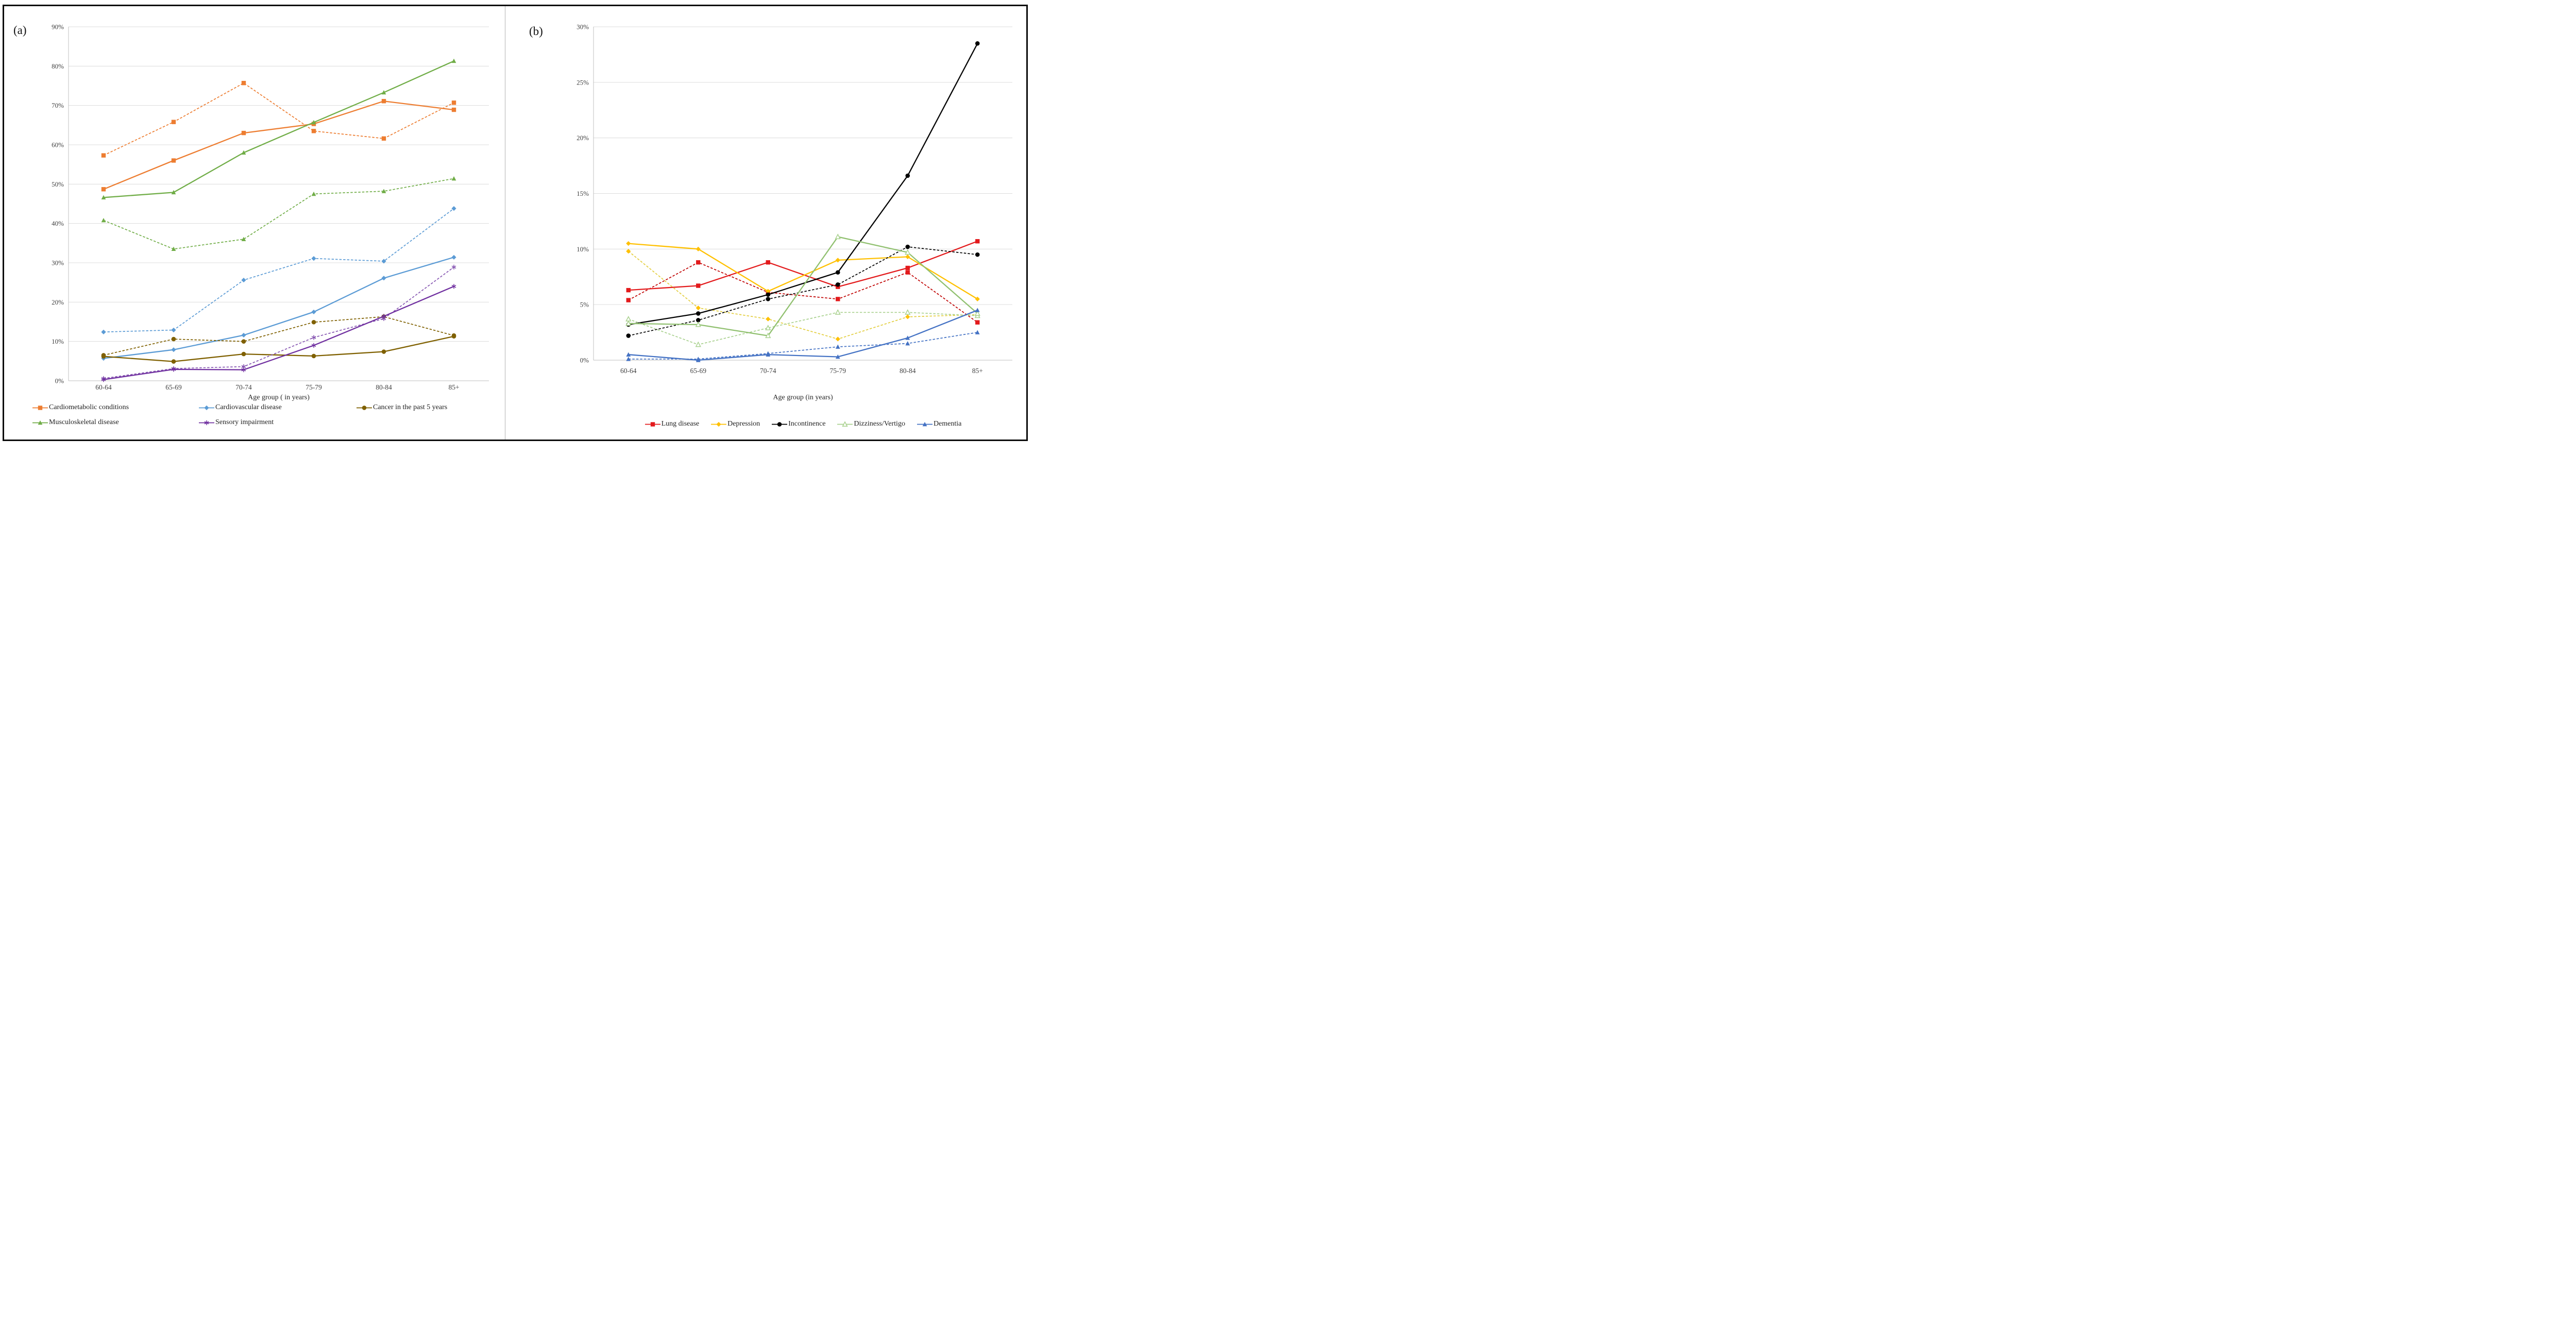  Describe the element at coordinates (115, 422) in the screenshot. I see `legend-item: Musculoskeletal disease` at that location.